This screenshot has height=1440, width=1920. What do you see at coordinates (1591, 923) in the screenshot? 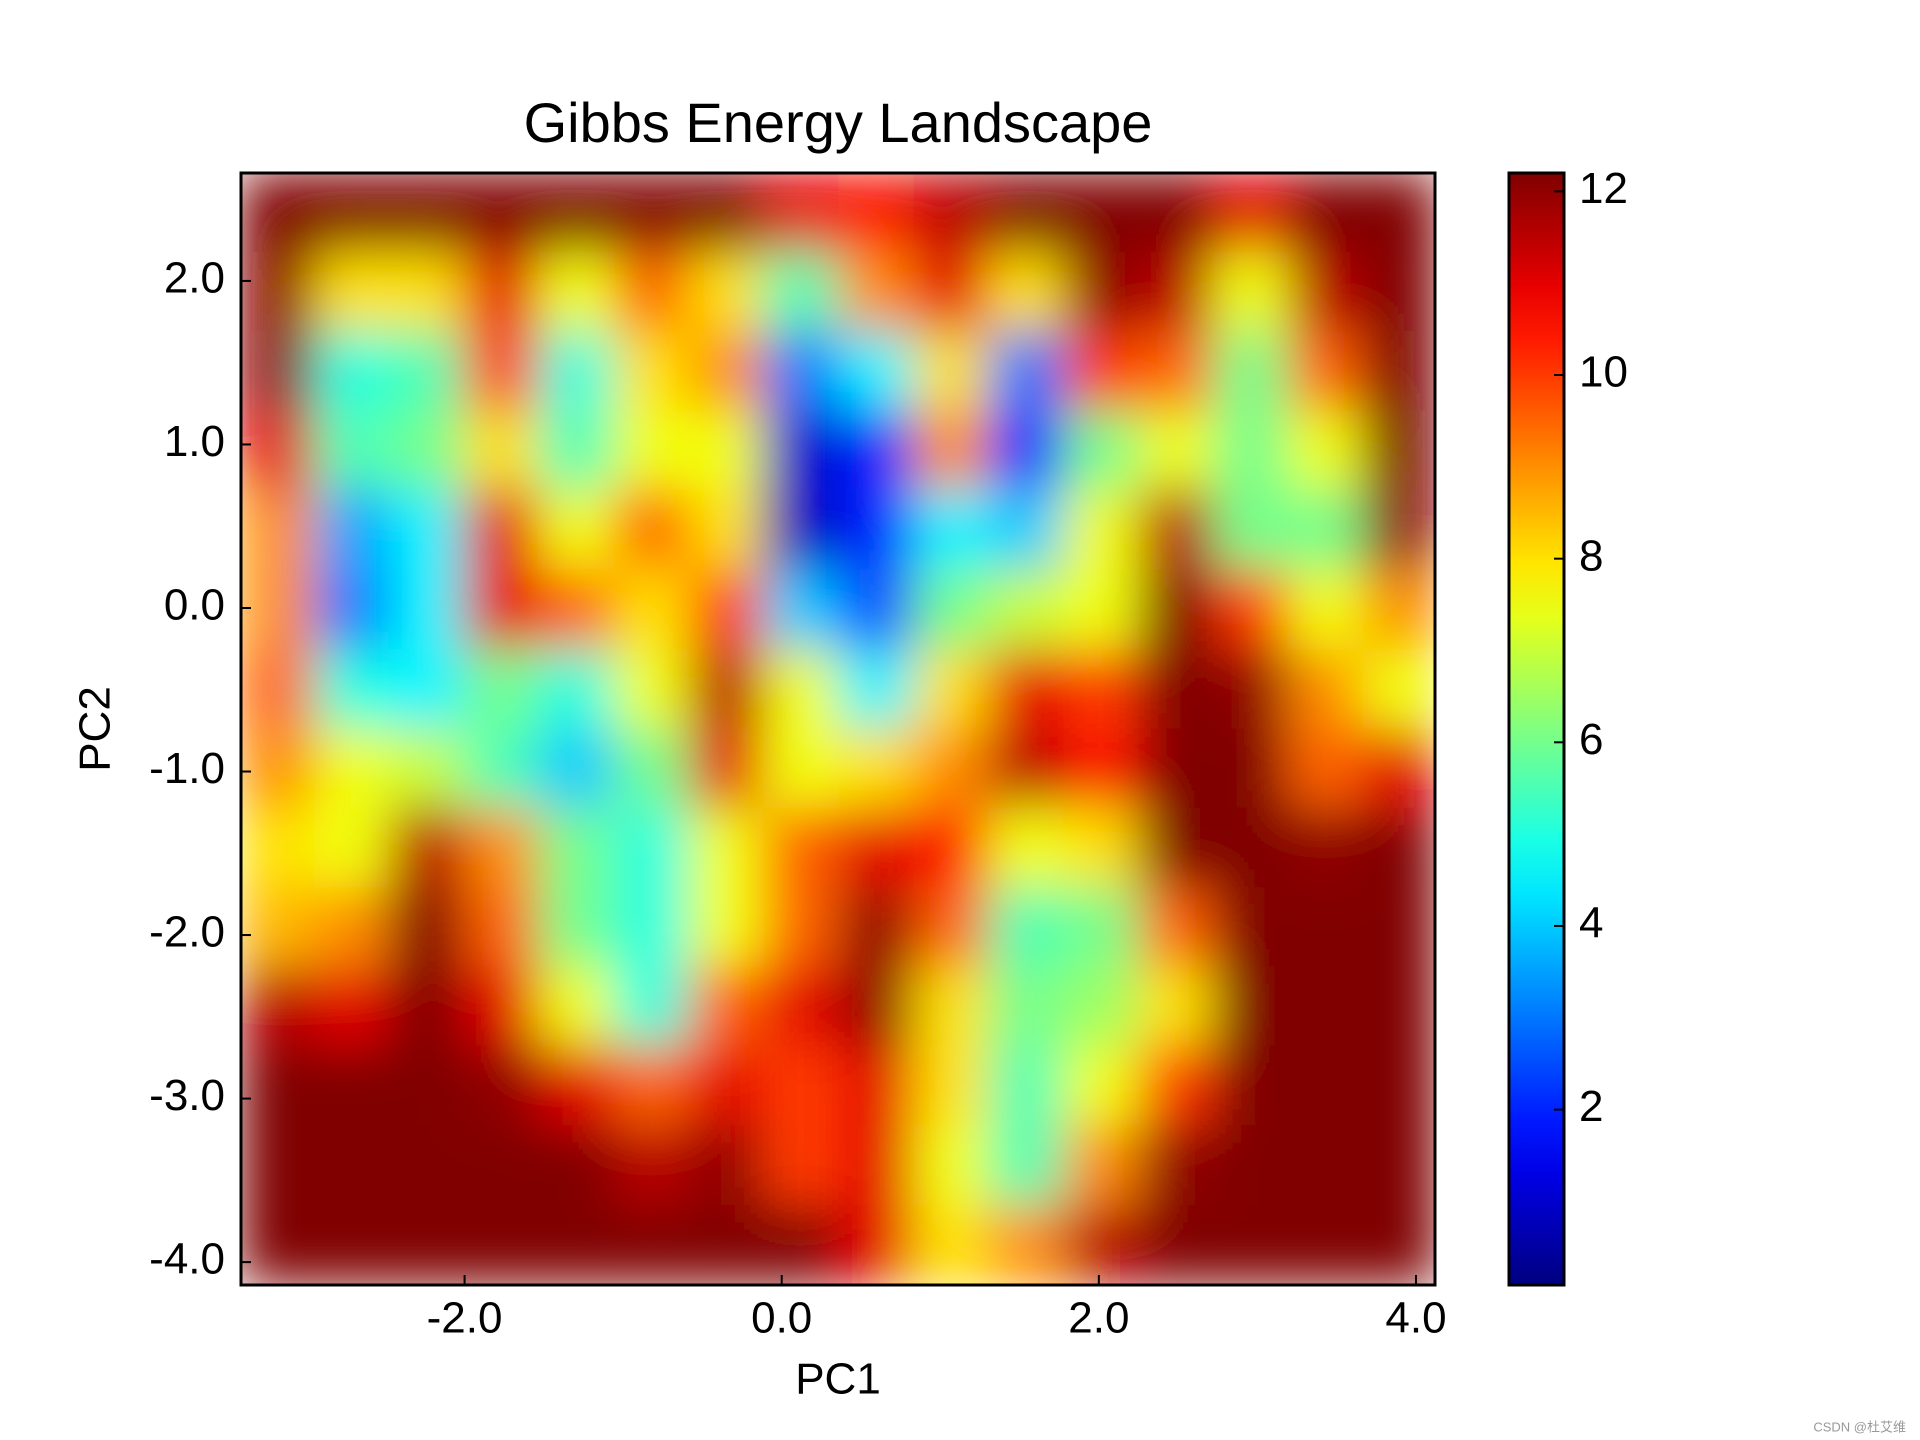
I see `colorbar-tick-label: 4` at bounding box center [1591, 923].